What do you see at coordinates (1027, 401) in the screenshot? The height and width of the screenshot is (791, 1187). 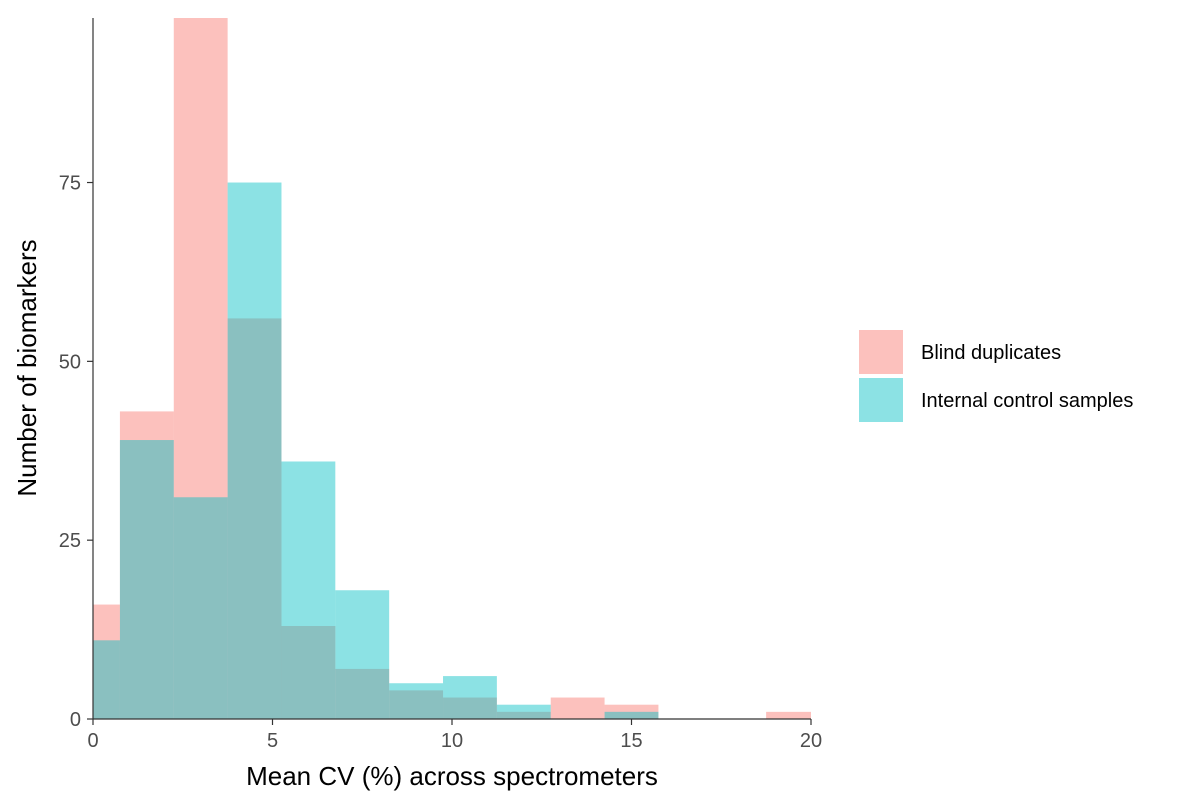 I see `legend-label-1: Internal control samples` at bounding box center [1027, 401].